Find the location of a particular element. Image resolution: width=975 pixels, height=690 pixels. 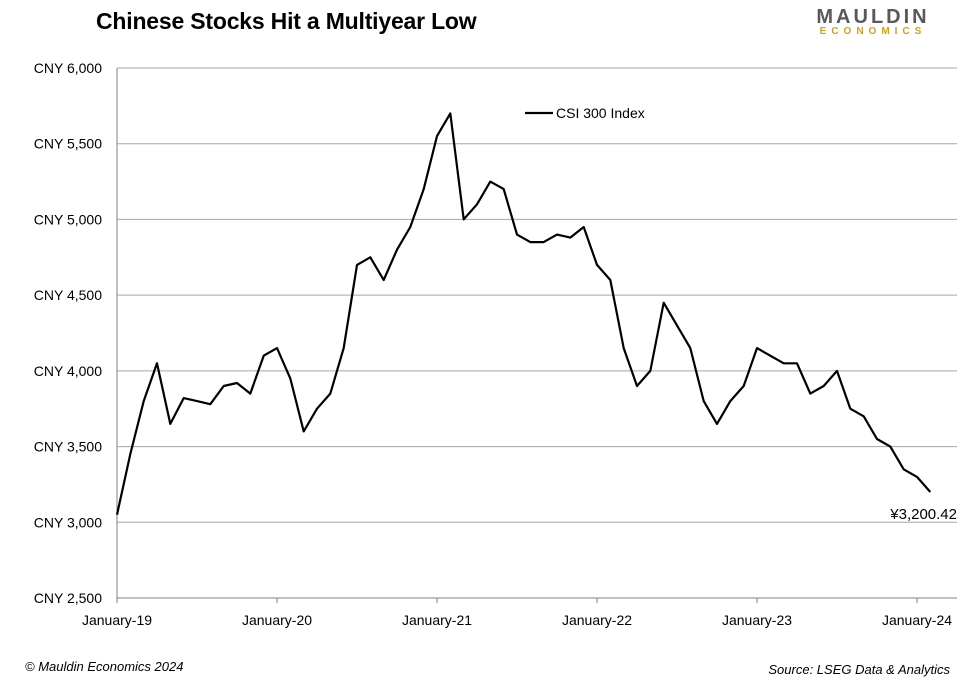

x-tick-label: January-23 is located at coordinates (757, 620).